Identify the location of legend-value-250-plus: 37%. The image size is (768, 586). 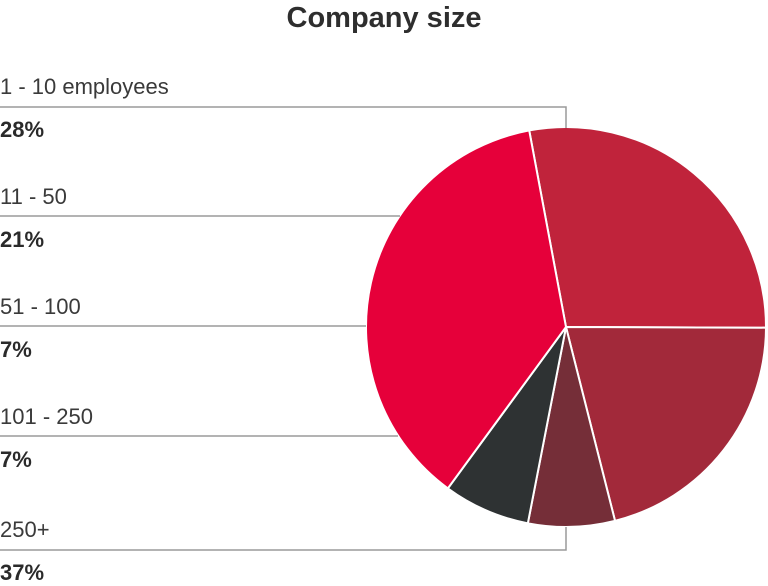
(22, 572).